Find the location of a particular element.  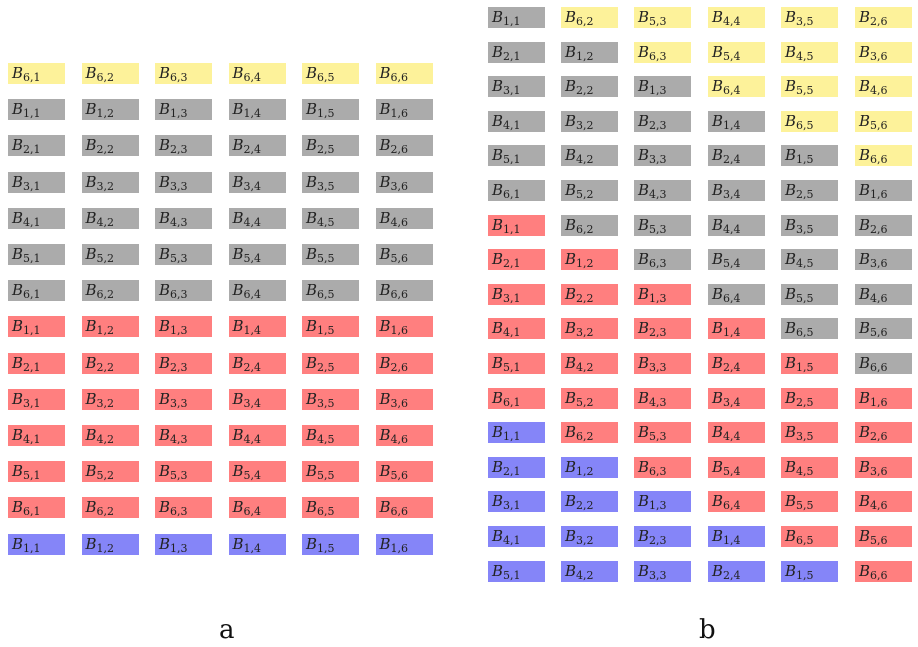

block-b-2-6-gray: B2,6 is located at coordinates (404, 146).